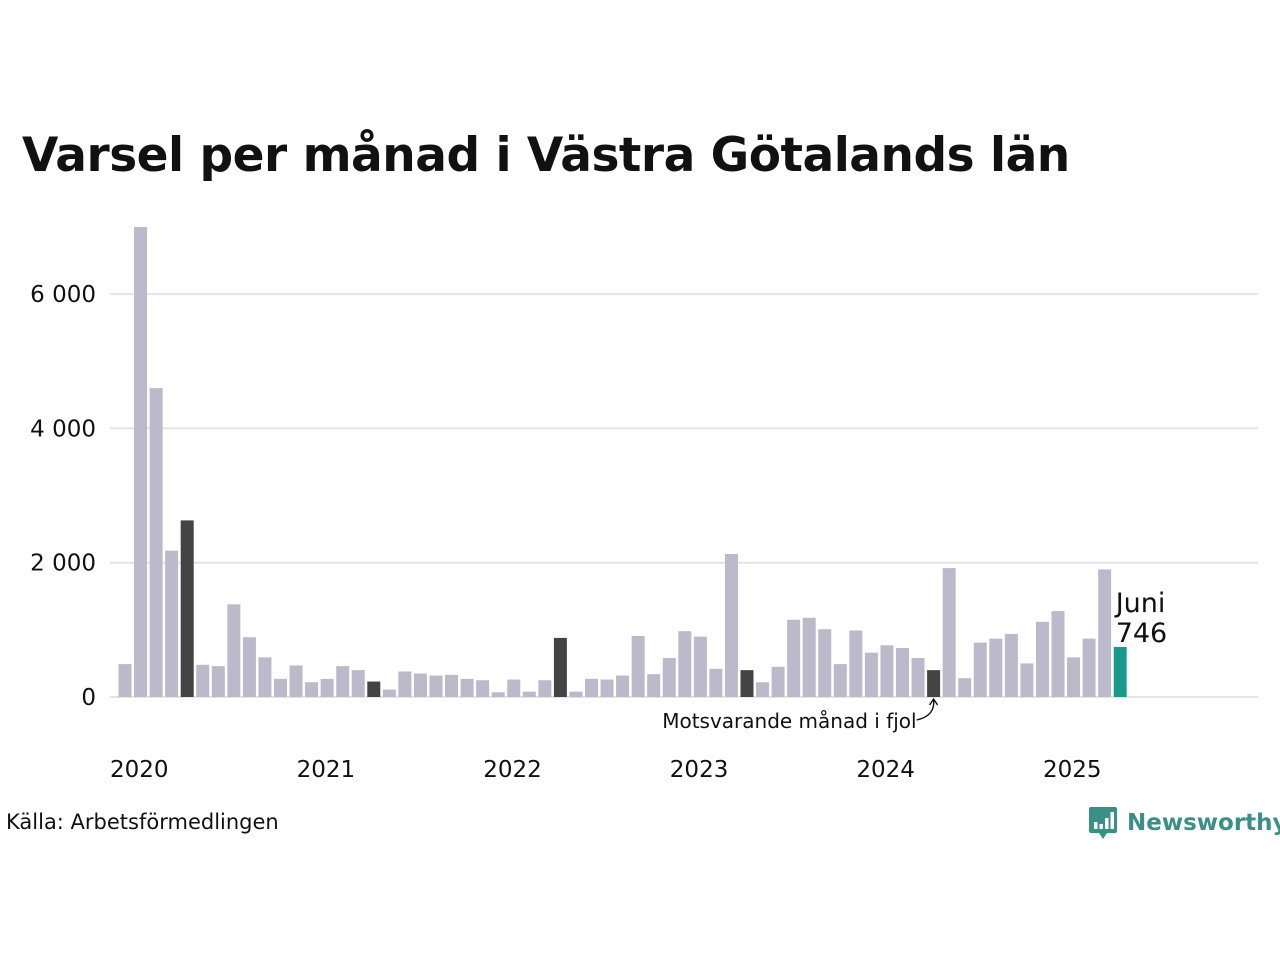 Image resolution: width=1280 pixels, height=960 pixels. Describe the element at coordinates (1140, 603) in the screenshot. I see `callout-month-label: Juni` at that location.